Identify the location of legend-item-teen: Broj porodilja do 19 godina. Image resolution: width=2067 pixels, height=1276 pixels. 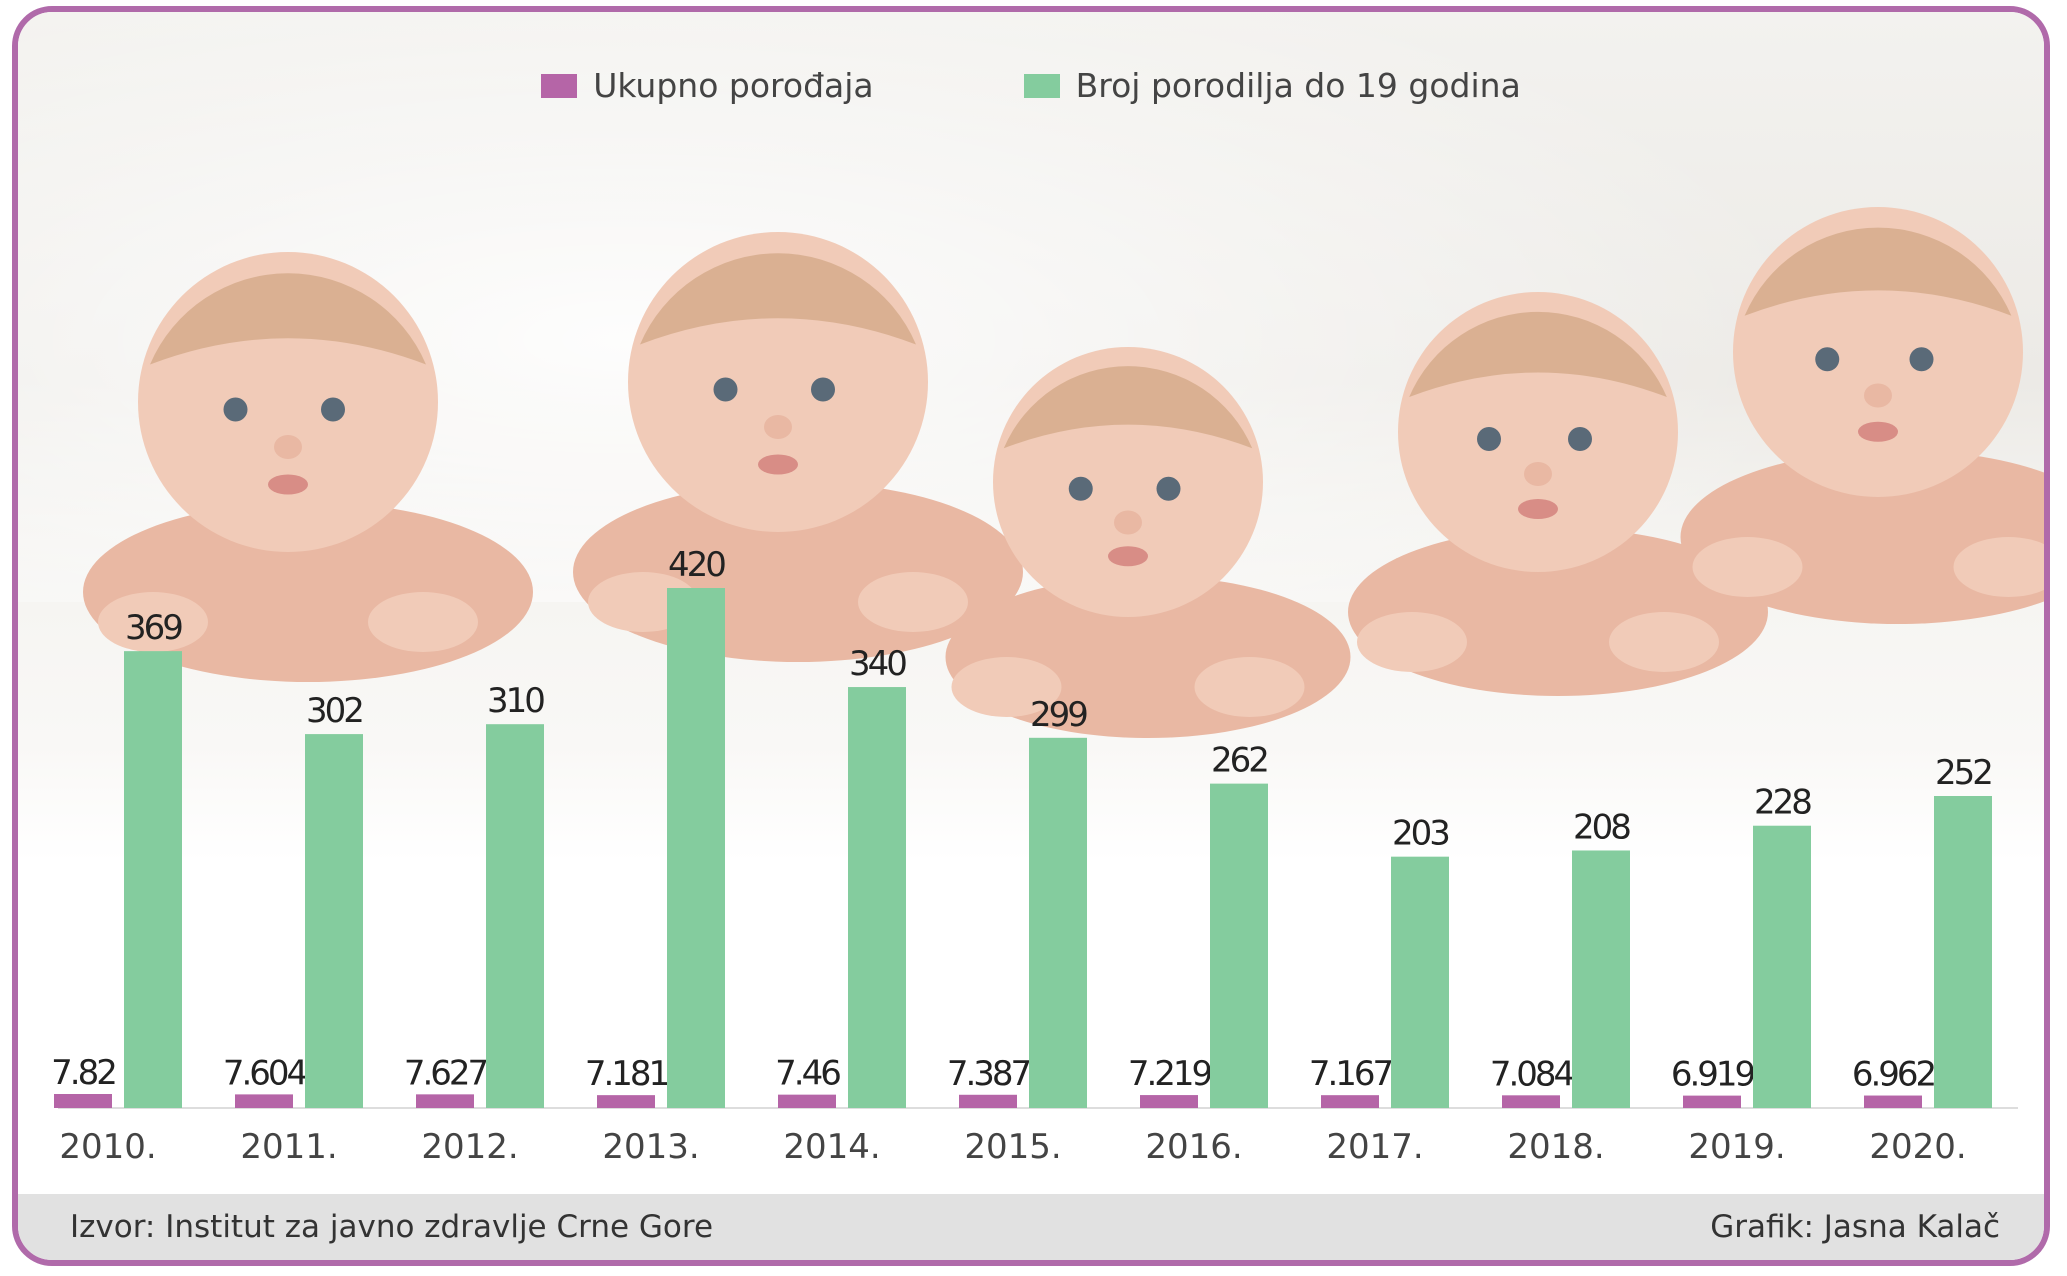
(1272, 85).